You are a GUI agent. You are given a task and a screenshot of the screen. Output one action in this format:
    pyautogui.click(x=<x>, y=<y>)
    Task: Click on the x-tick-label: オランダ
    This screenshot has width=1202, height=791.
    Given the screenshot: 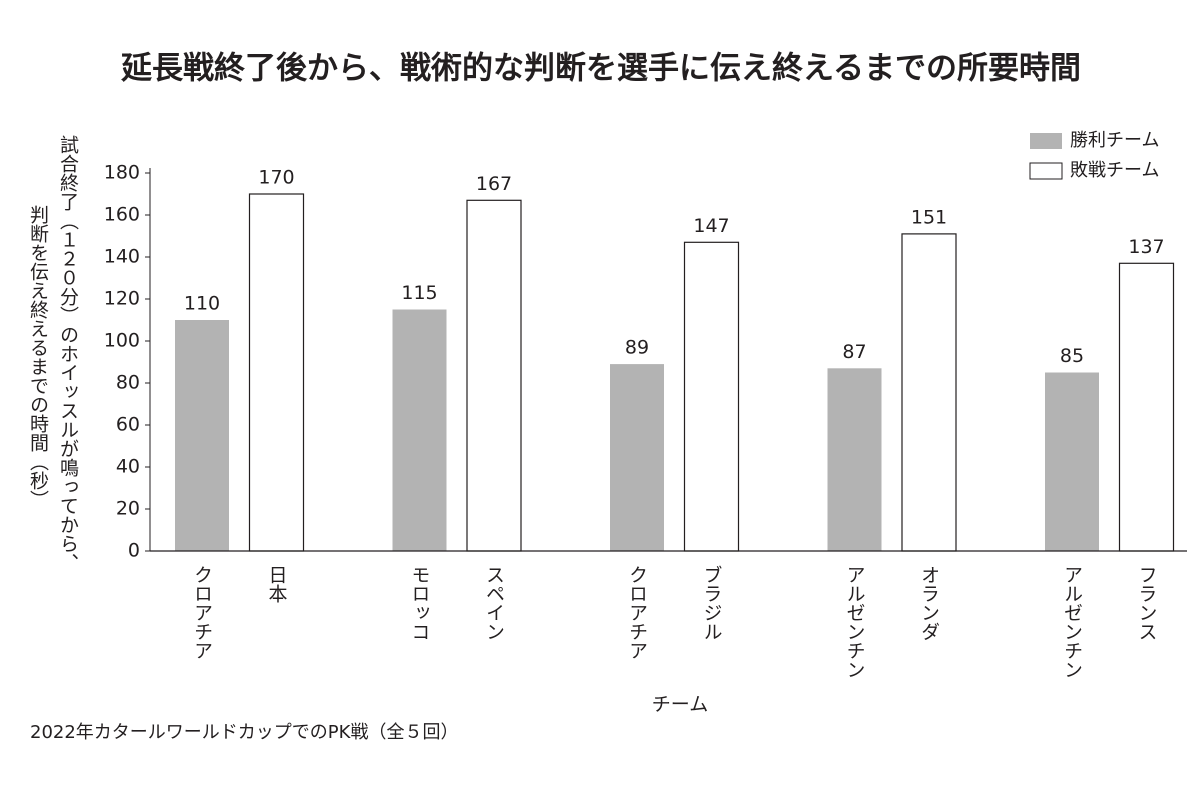 What is the action you would take?
    pyautogui.click(x=929, y=603)
    